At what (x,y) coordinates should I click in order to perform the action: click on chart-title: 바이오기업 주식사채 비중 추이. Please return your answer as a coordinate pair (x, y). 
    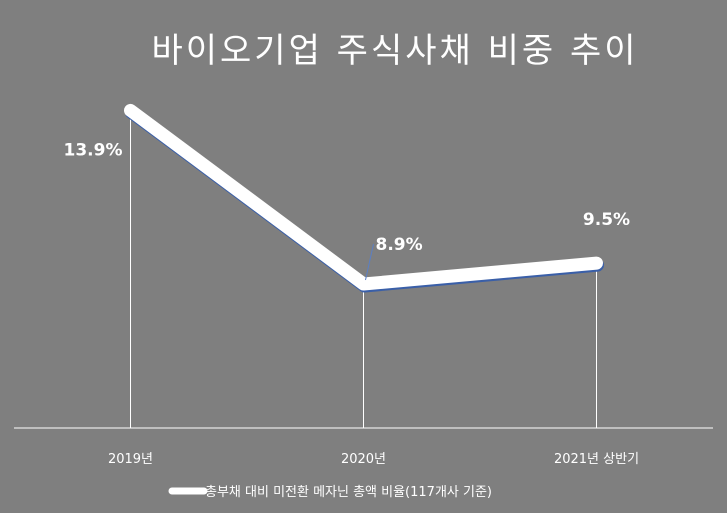
    Looking at the image, I should click on (394, 51).